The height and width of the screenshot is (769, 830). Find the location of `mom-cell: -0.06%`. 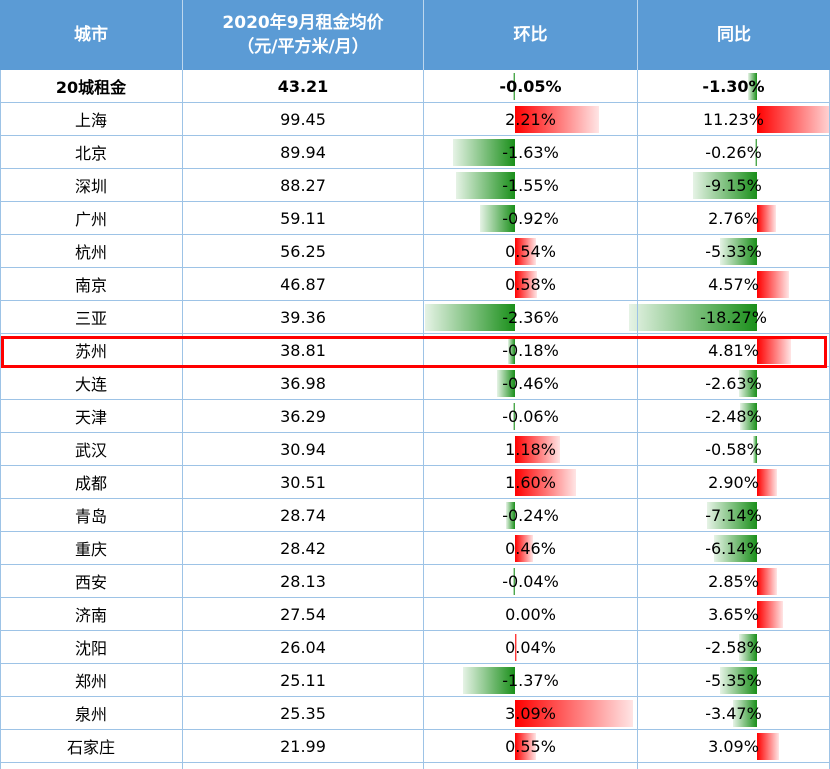

mom-cell: -0.06% is located at coordinates (530, 416).